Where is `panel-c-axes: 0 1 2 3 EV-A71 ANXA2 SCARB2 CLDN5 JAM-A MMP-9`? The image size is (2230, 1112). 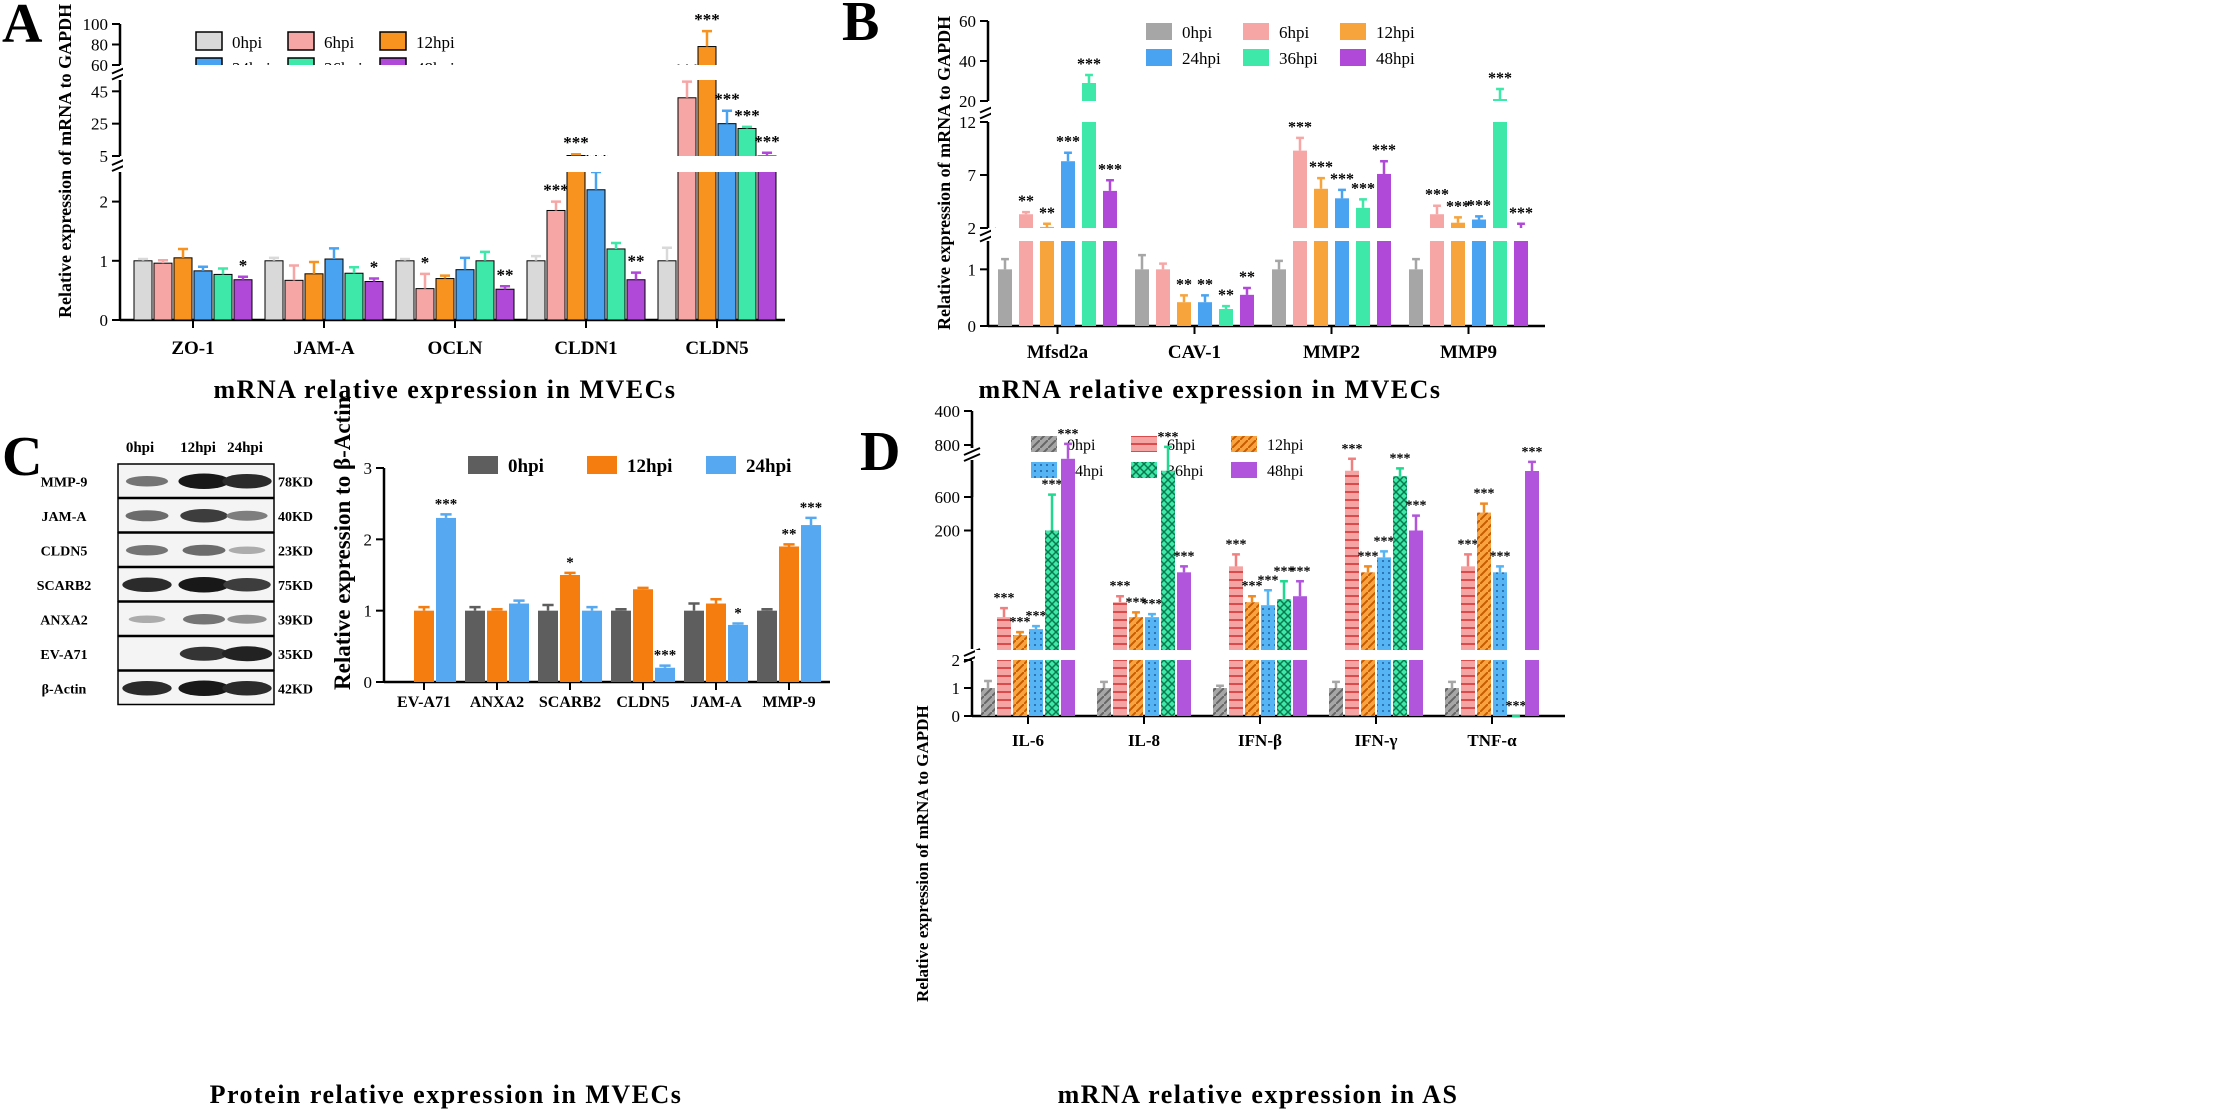 panel-c-axes: 0 1 2 3 EV-A71 ANXA2 SCARB2 CLDN5 JAM-A MMP-9 is located at coordinates (597, 585).